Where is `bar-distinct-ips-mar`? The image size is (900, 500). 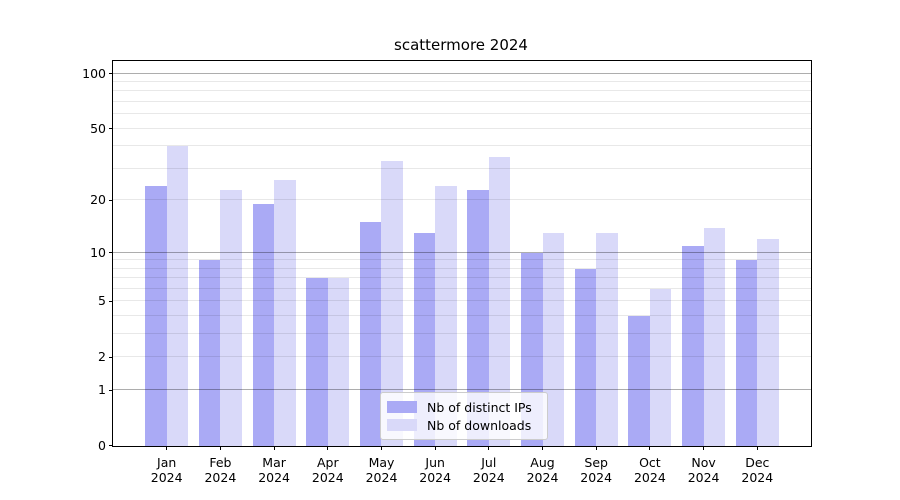 bar-distinct-ips-mar is located at coordinates (263, 325).